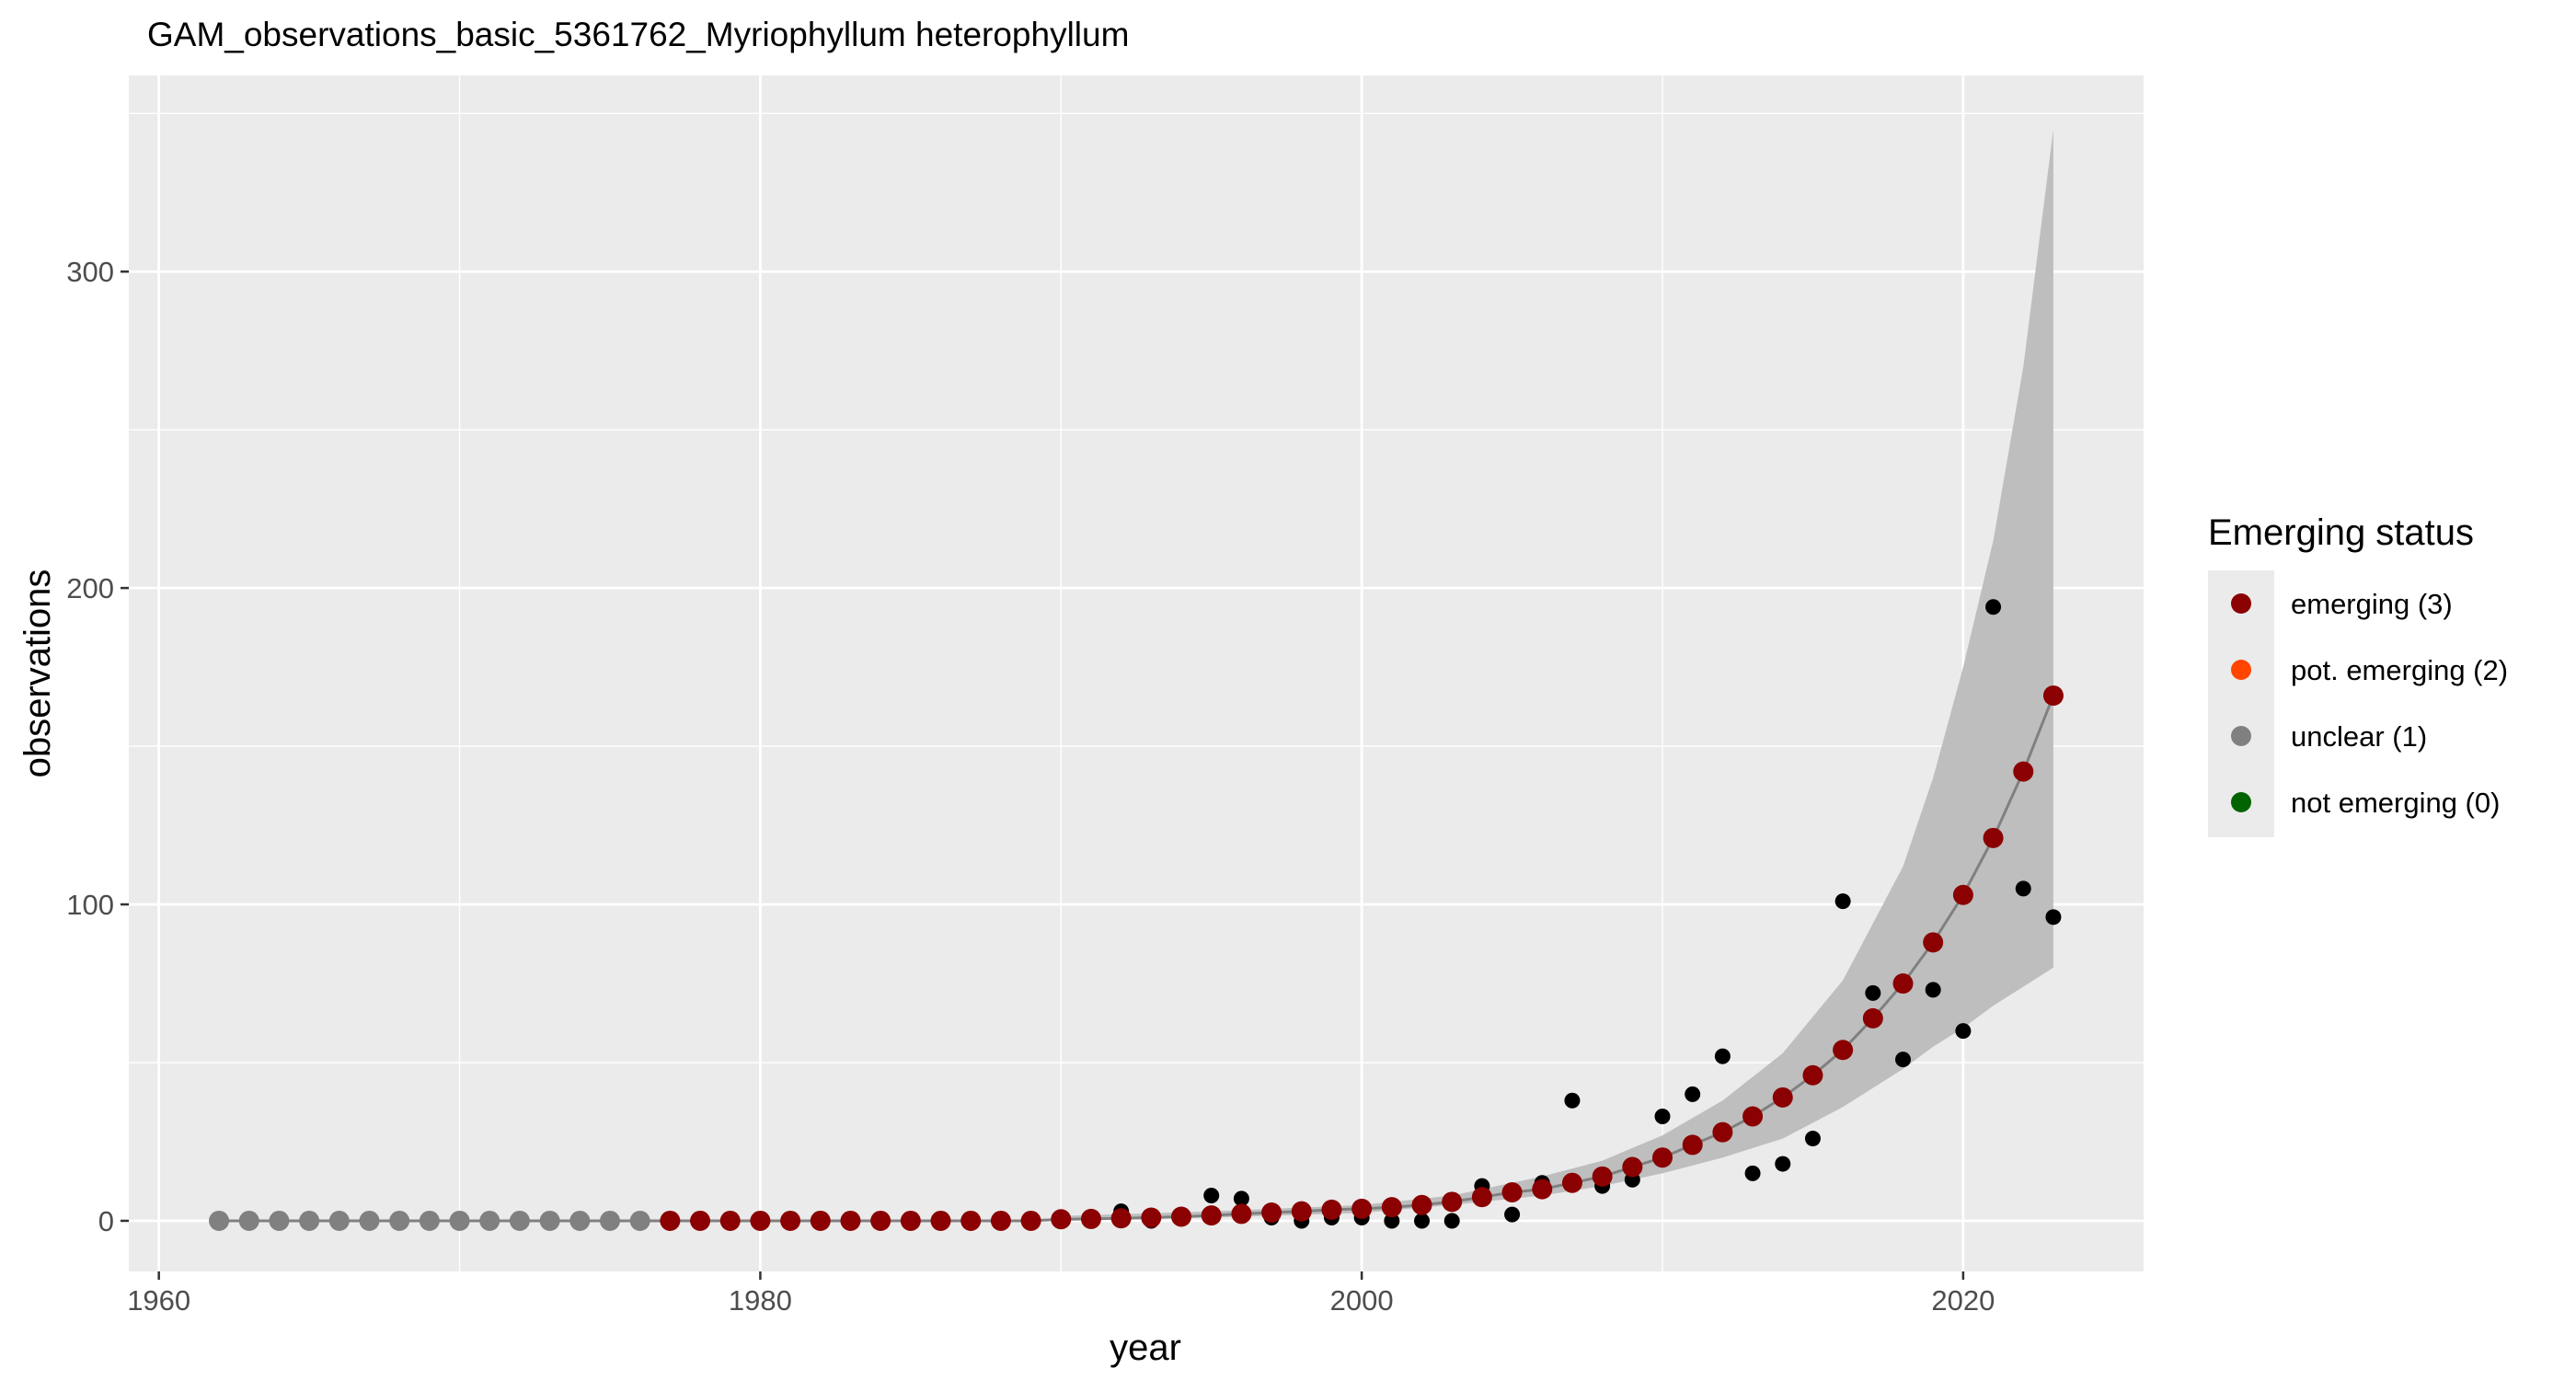 This screenshot has width=2576, height=1380. Describe the element at coordinates (90, 588) in the screenshot. I see `y-tick-label: 200` at that location.